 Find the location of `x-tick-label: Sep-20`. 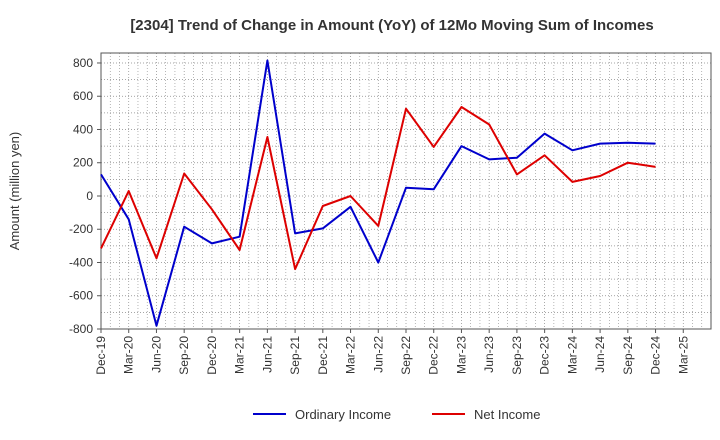

x-tick-label: Sep-20 is located at coordinates (184, 355).